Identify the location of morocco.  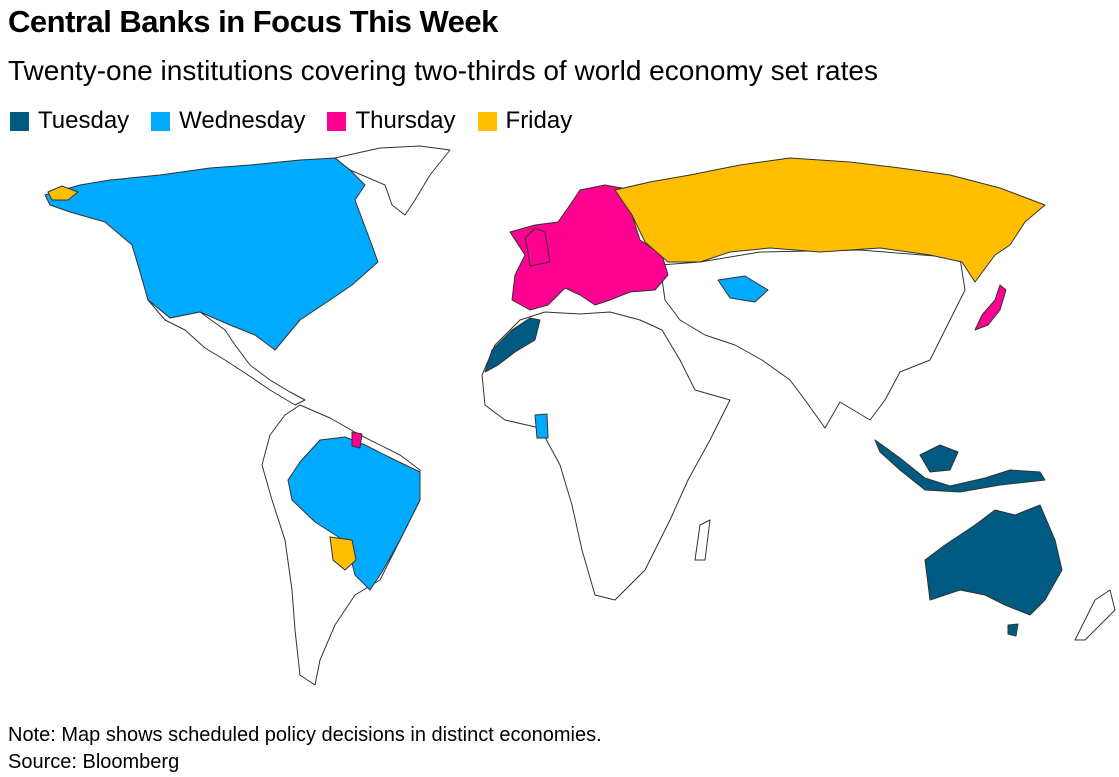
(512, 345).